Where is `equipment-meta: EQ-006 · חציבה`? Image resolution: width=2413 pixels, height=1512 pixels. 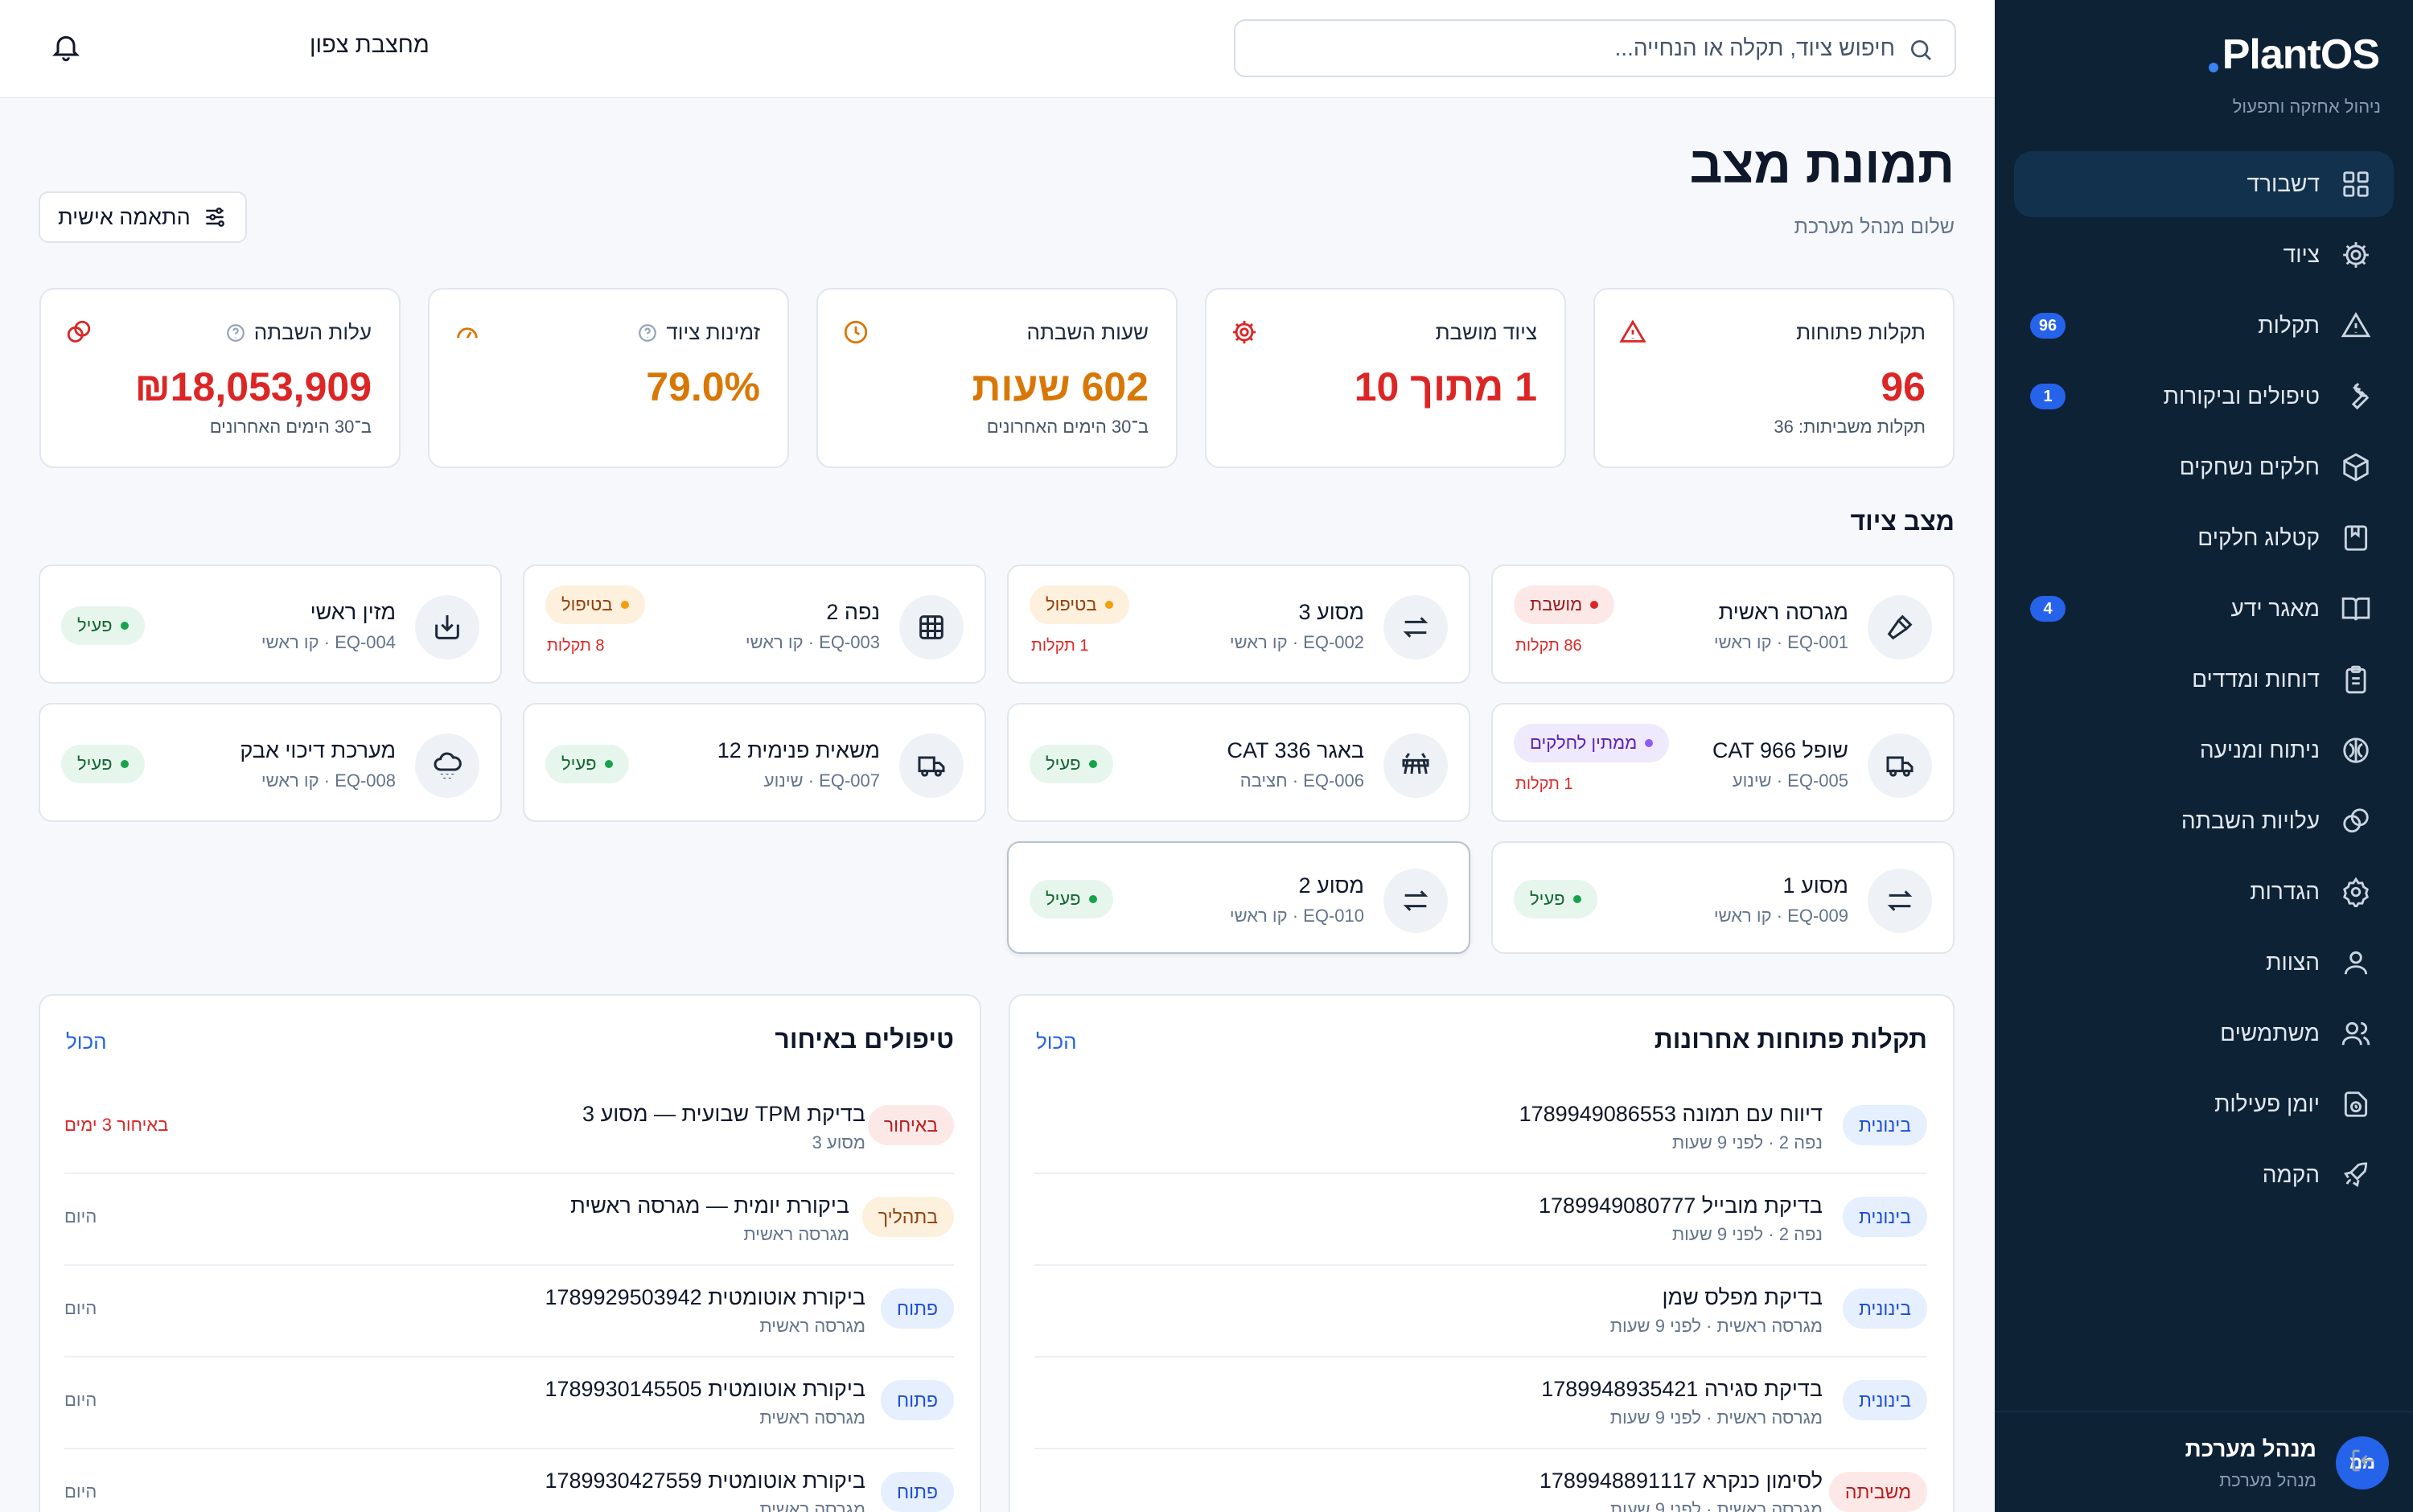
equipment-meta: EQ-006 · חציבה is located at coordinates (1301, 781).